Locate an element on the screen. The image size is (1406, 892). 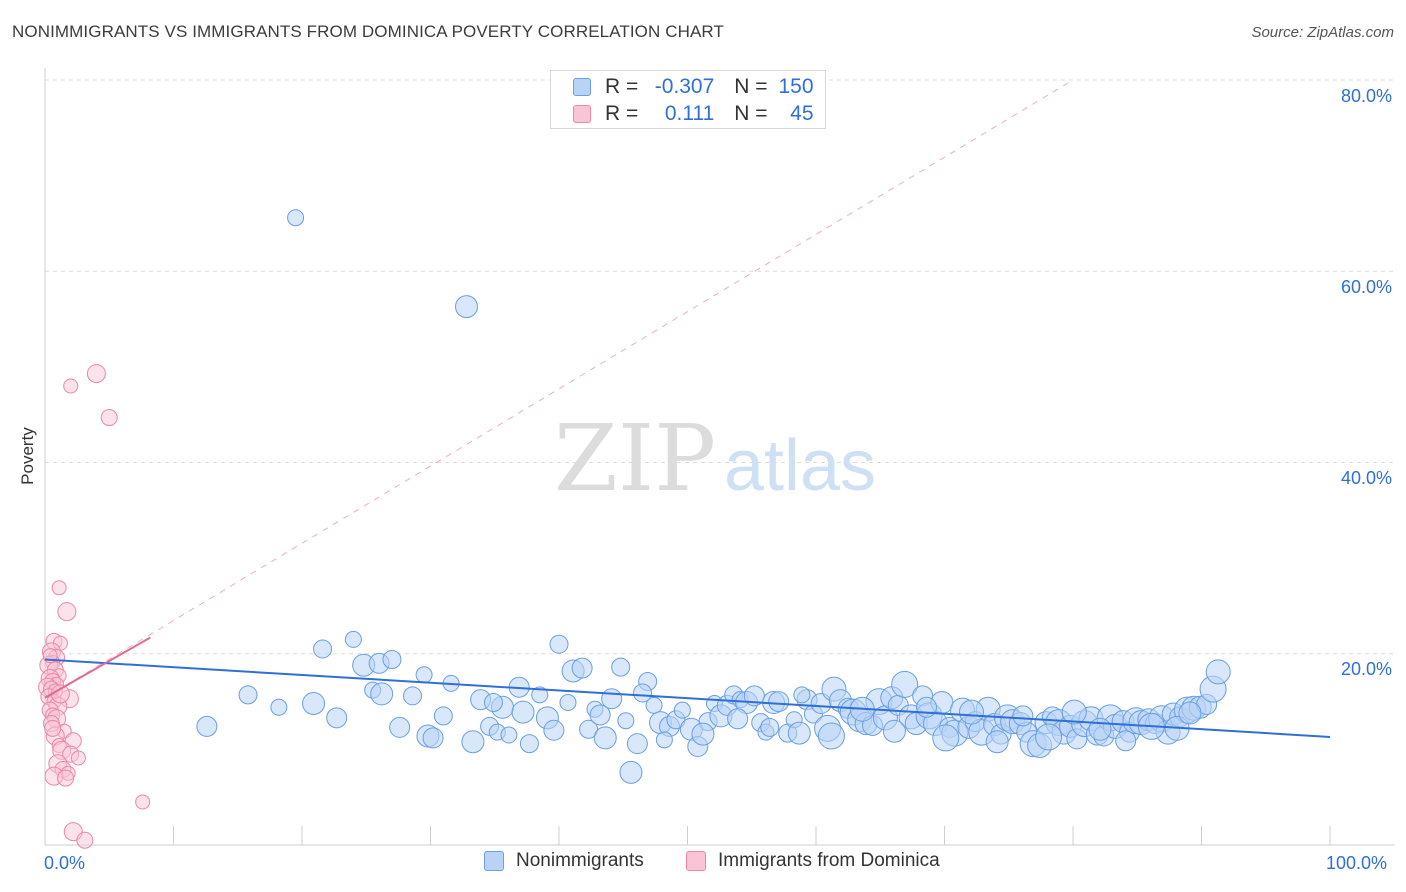
y-tick-20: 20.0% is located at coordinates (1366, 669).